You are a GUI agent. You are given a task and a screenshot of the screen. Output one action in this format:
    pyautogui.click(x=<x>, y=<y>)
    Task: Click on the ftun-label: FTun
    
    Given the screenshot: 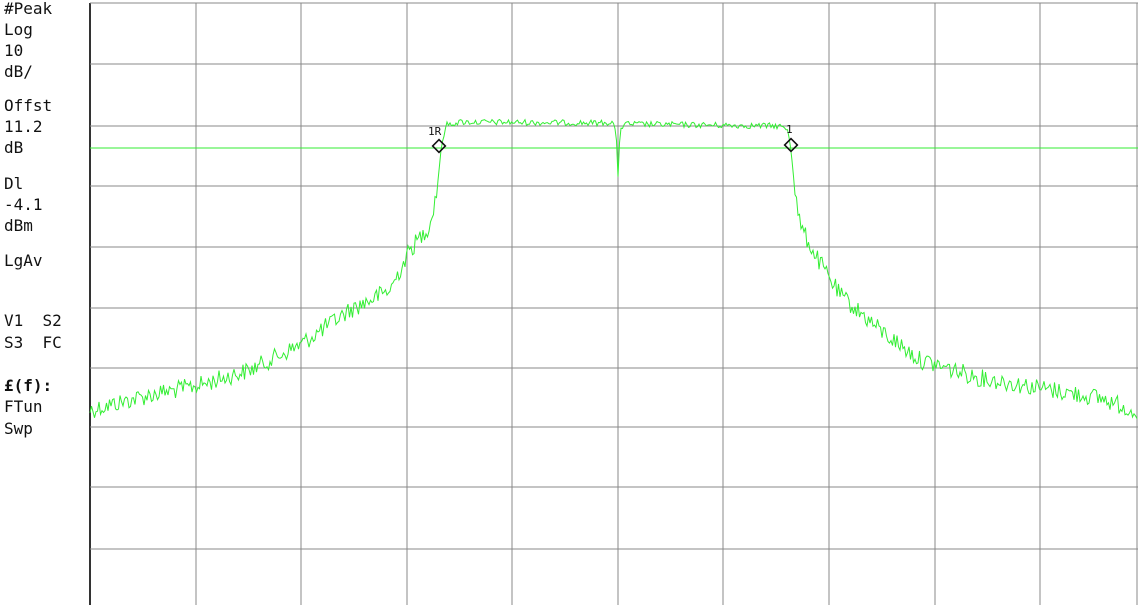 What is the action you would take?
    pyautogui.click(x=23, y=406)
    